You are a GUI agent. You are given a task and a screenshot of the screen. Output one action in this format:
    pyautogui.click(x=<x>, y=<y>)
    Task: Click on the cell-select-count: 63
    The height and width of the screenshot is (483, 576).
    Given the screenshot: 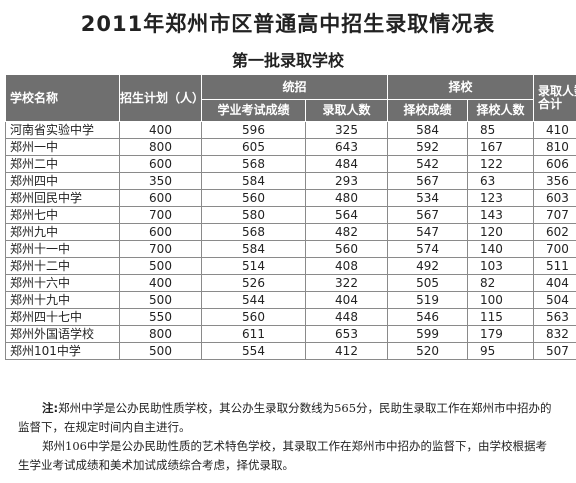 What is the action you would take?
    pyautogui.click(x=501, y=181)
    